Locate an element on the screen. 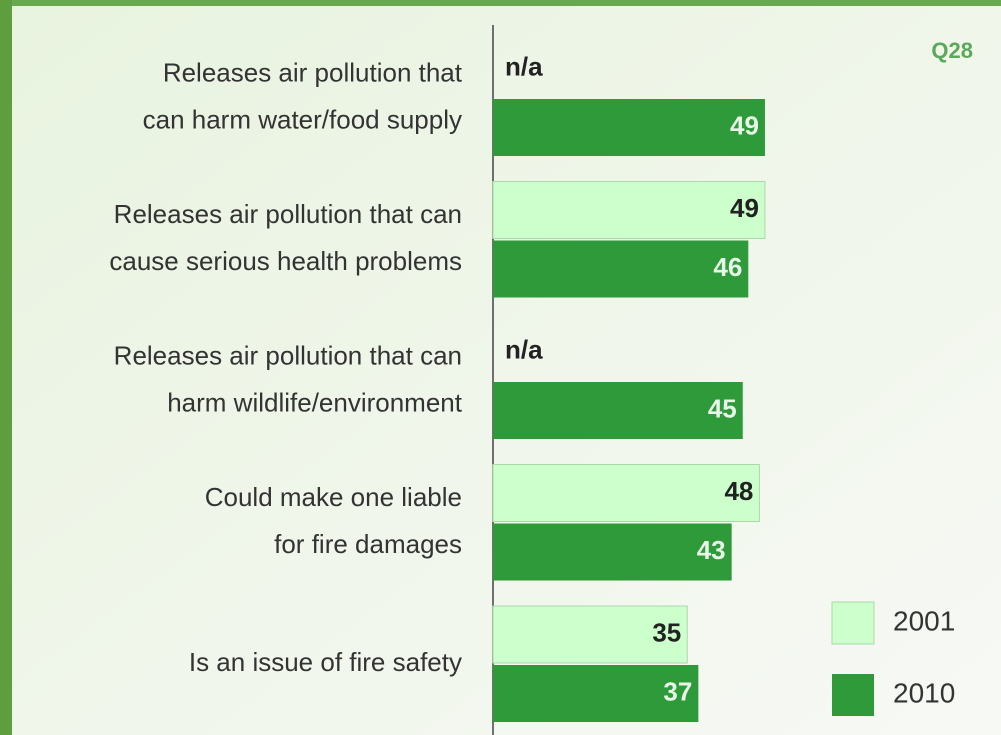 Image resolution: width=1001 pixels, height=735 pixels. category-label: Releases air pollution that is located at coordinates (313, 72).